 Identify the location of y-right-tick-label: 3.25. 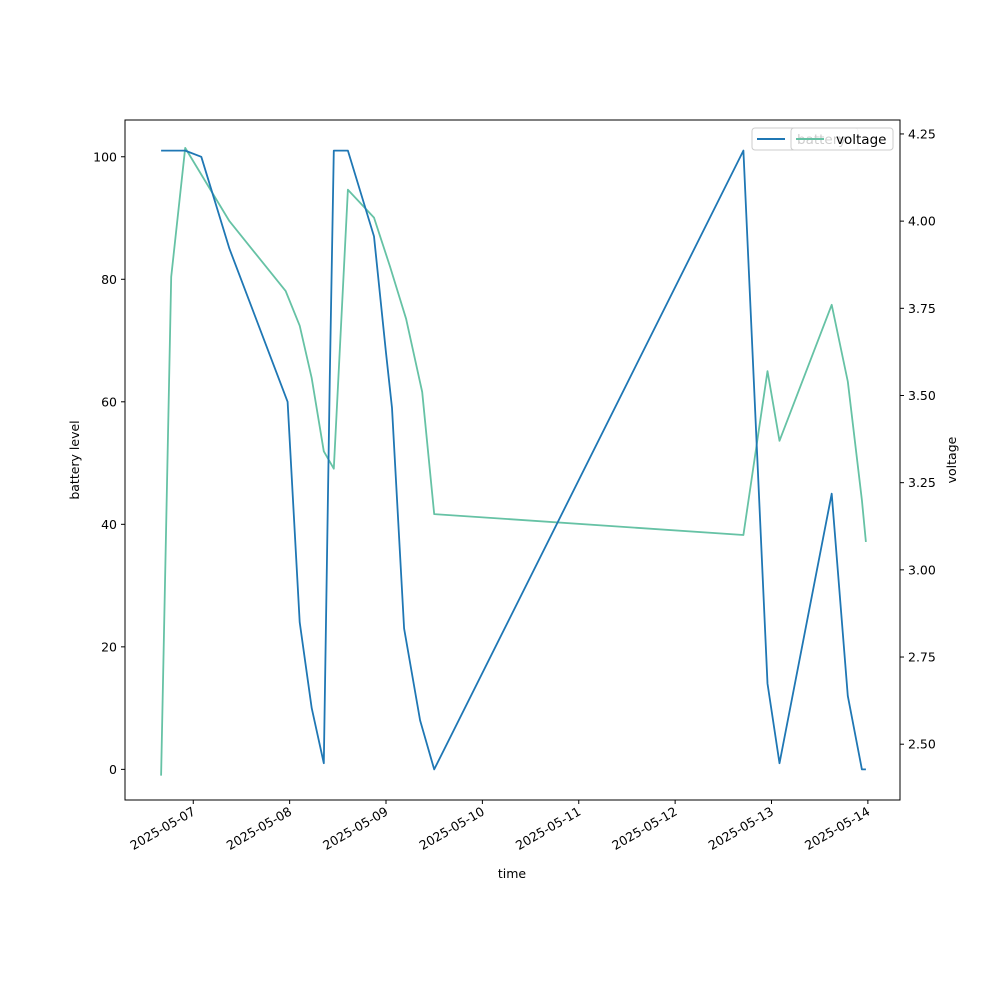
(922, 482).